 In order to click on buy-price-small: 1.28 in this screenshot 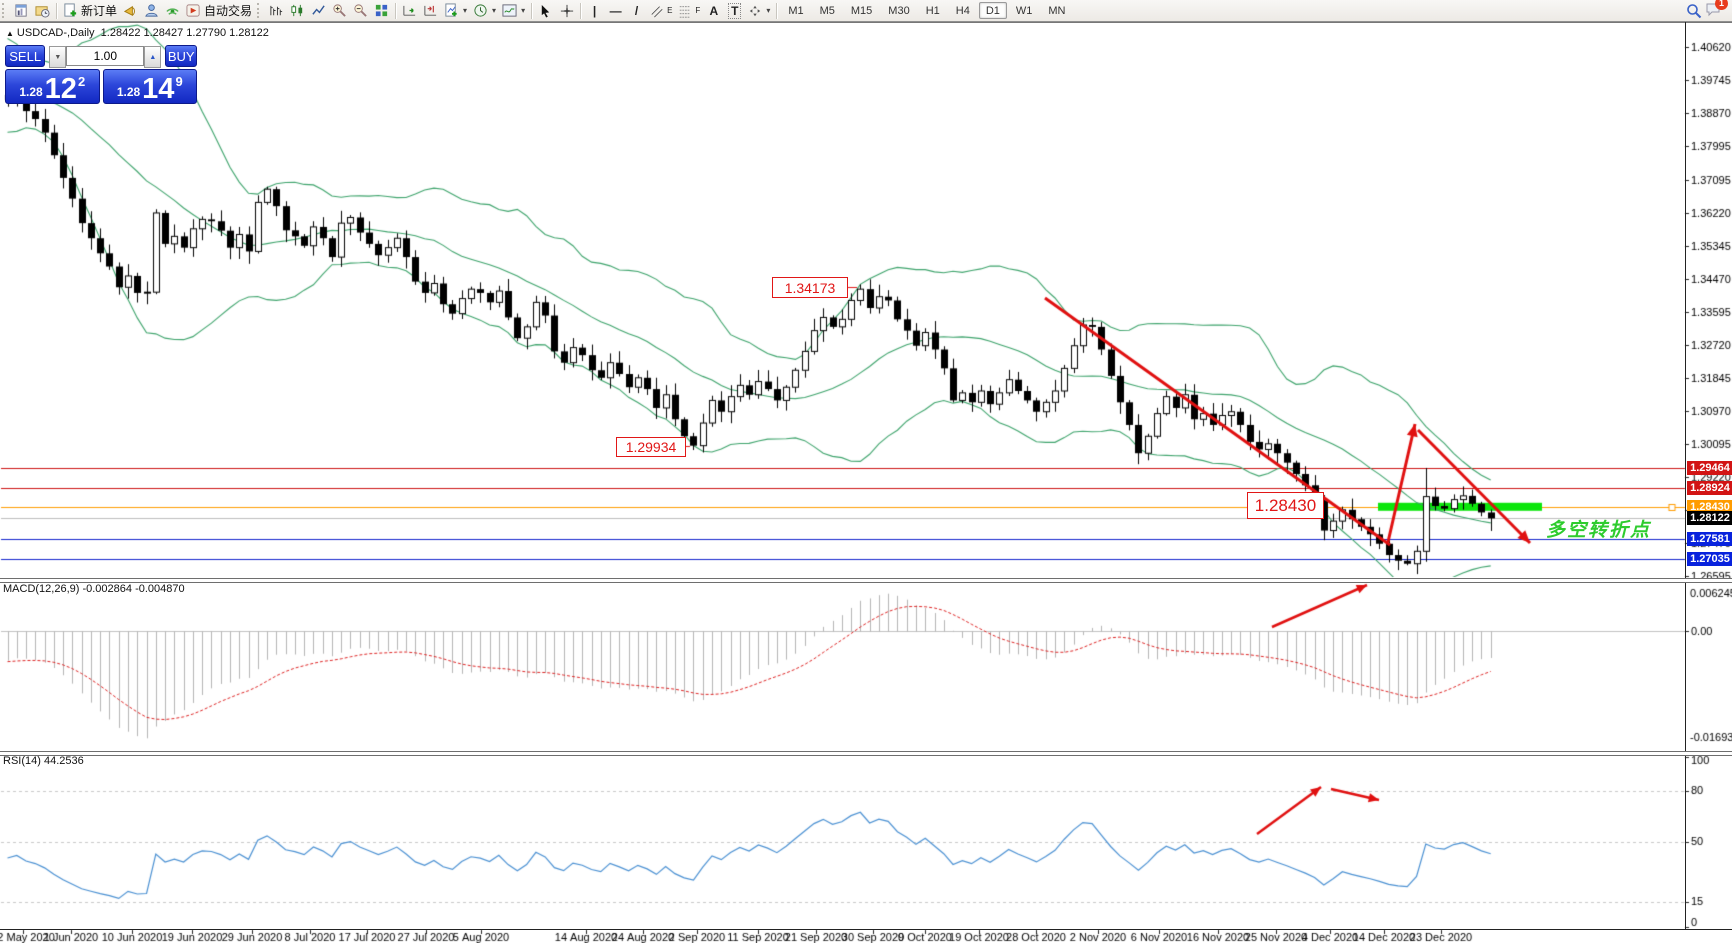, I will do `click(128, 92)`.